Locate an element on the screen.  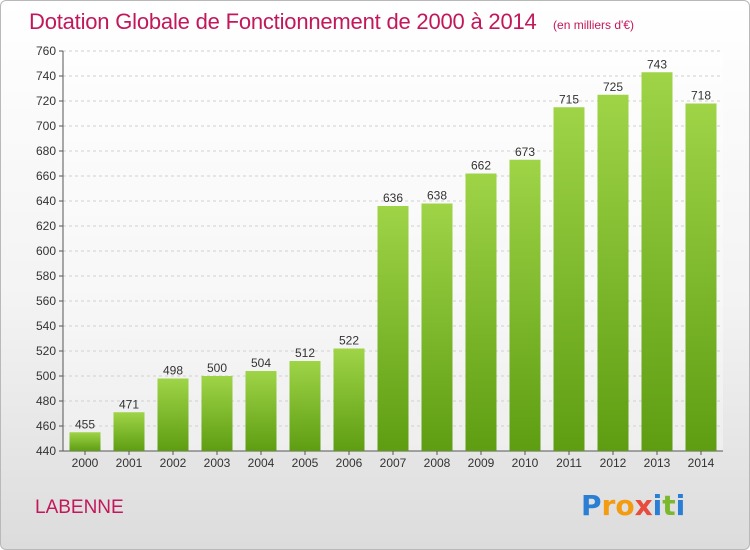
chart-unit-note: (en milliers d'€) is located at coordinates (594, 25).